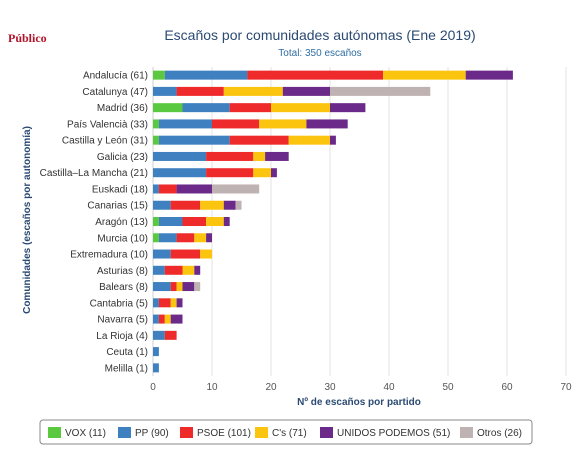  Describe the element at coordinates (119, 303) in the screenshot. I see `category-label: Cantabria (5)` at that location.